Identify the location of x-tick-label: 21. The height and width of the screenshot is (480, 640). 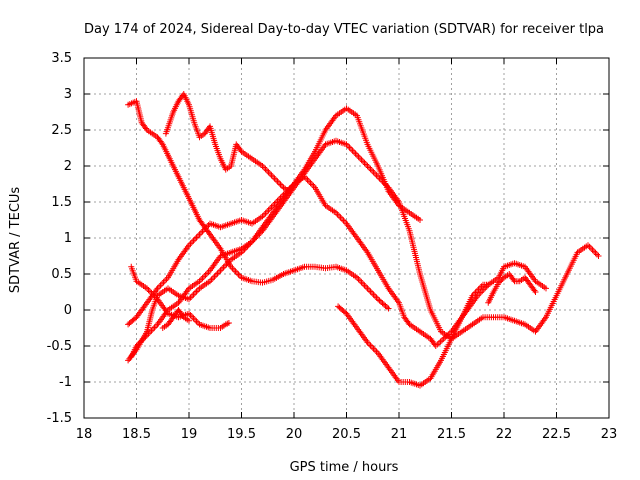
(399, 434).